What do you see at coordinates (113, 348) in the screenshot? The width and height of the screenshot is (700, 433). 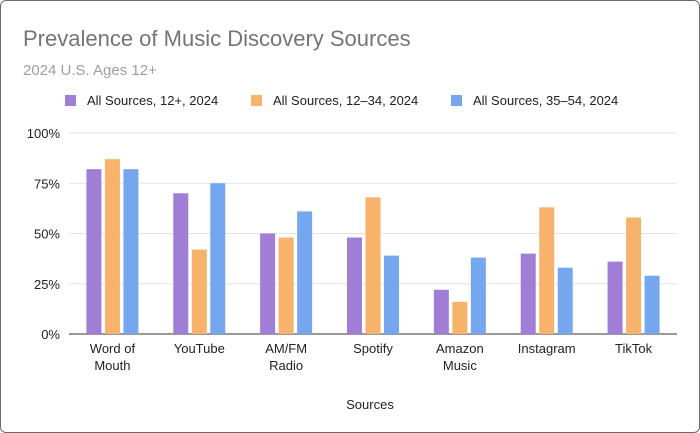 I see `x-tick-label: Word of` at bounding box center [113, 348].